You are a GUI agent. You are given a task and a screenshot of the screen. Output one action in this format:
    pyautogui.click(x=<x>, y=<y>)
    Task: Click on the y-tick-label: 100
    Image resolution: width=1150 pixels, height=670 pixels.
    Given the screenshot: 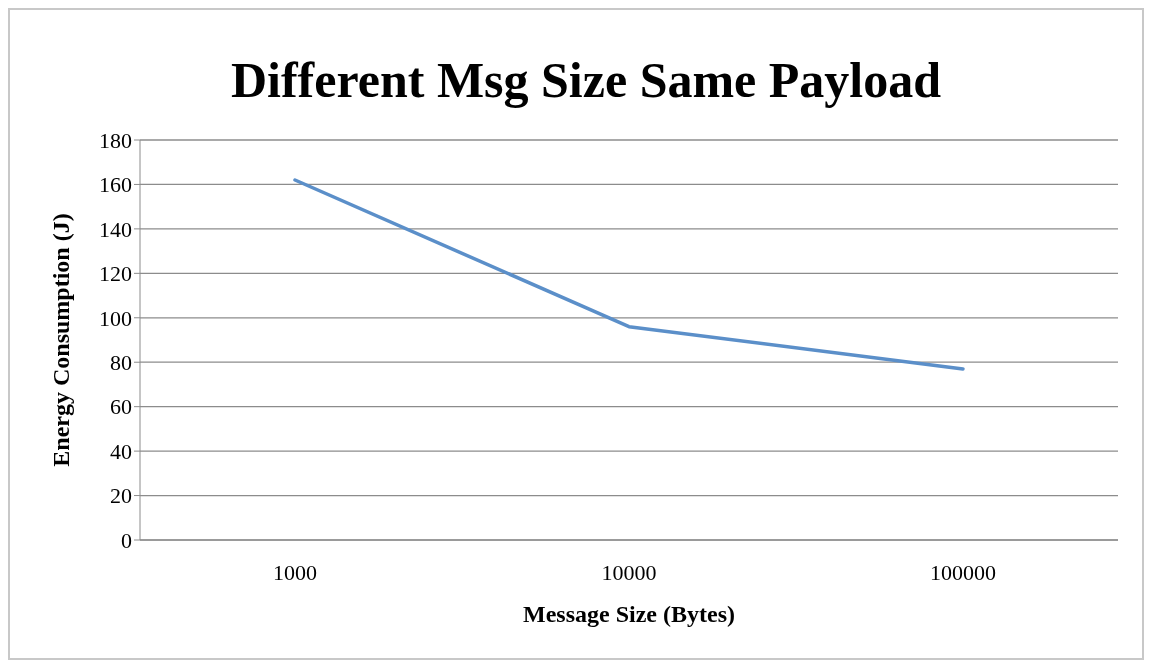 What is the action you would take?
    pyautogui.click(x=115, y=318)
    